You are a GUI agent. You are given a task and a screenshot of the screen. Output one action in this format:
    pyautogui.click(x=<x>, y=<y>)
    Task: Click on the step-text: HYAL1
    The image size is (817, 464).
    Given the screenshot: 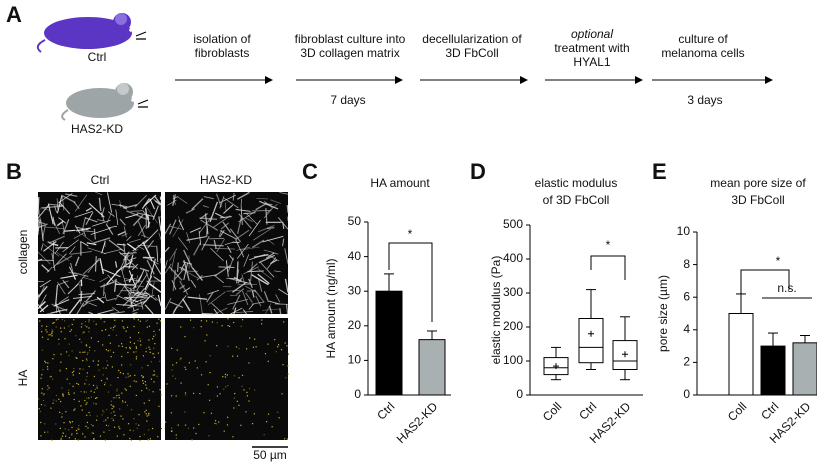 What is the action you would take?
    pyautogui.click(x=591, y=62)
    